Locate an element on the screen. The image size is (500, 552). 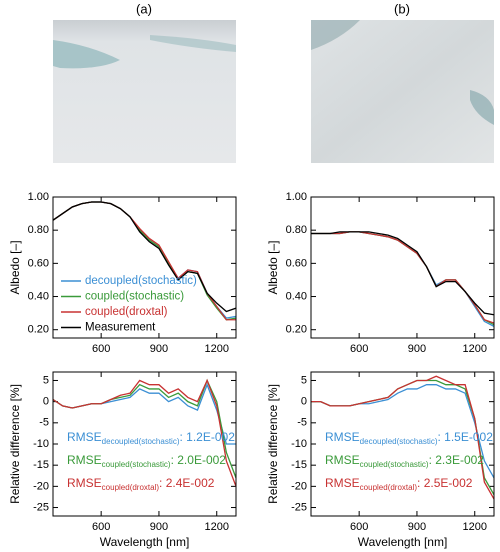
rmse-annotation: RMSEcoupled(droxtal): 2.5E-002 is located at coordinates (399, 484).